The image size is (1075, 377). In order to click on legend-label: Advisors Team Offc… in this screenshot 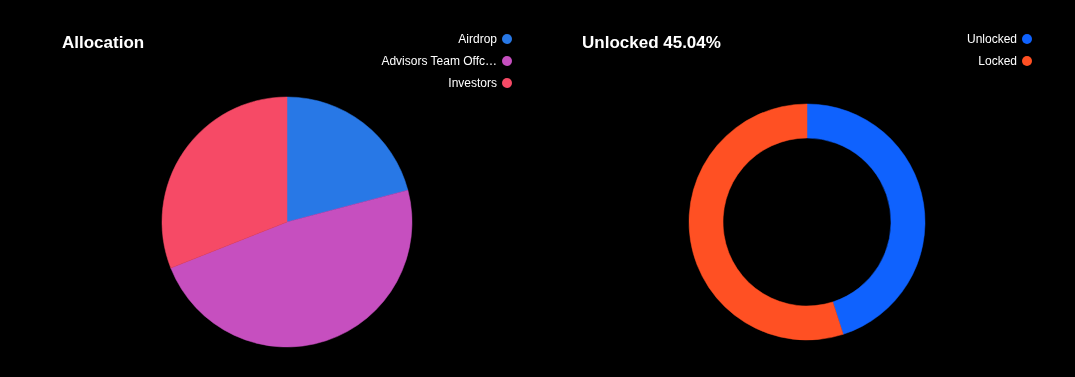, I will do `click(439, 61)`.